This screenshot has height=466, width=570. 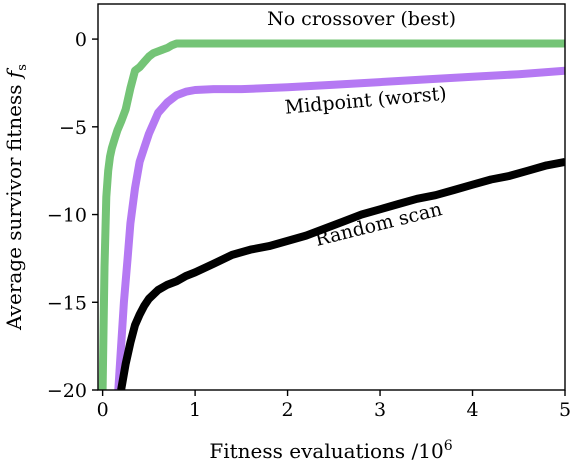 I want to click on y-tick-label: −15, so click(x=67, y=303).